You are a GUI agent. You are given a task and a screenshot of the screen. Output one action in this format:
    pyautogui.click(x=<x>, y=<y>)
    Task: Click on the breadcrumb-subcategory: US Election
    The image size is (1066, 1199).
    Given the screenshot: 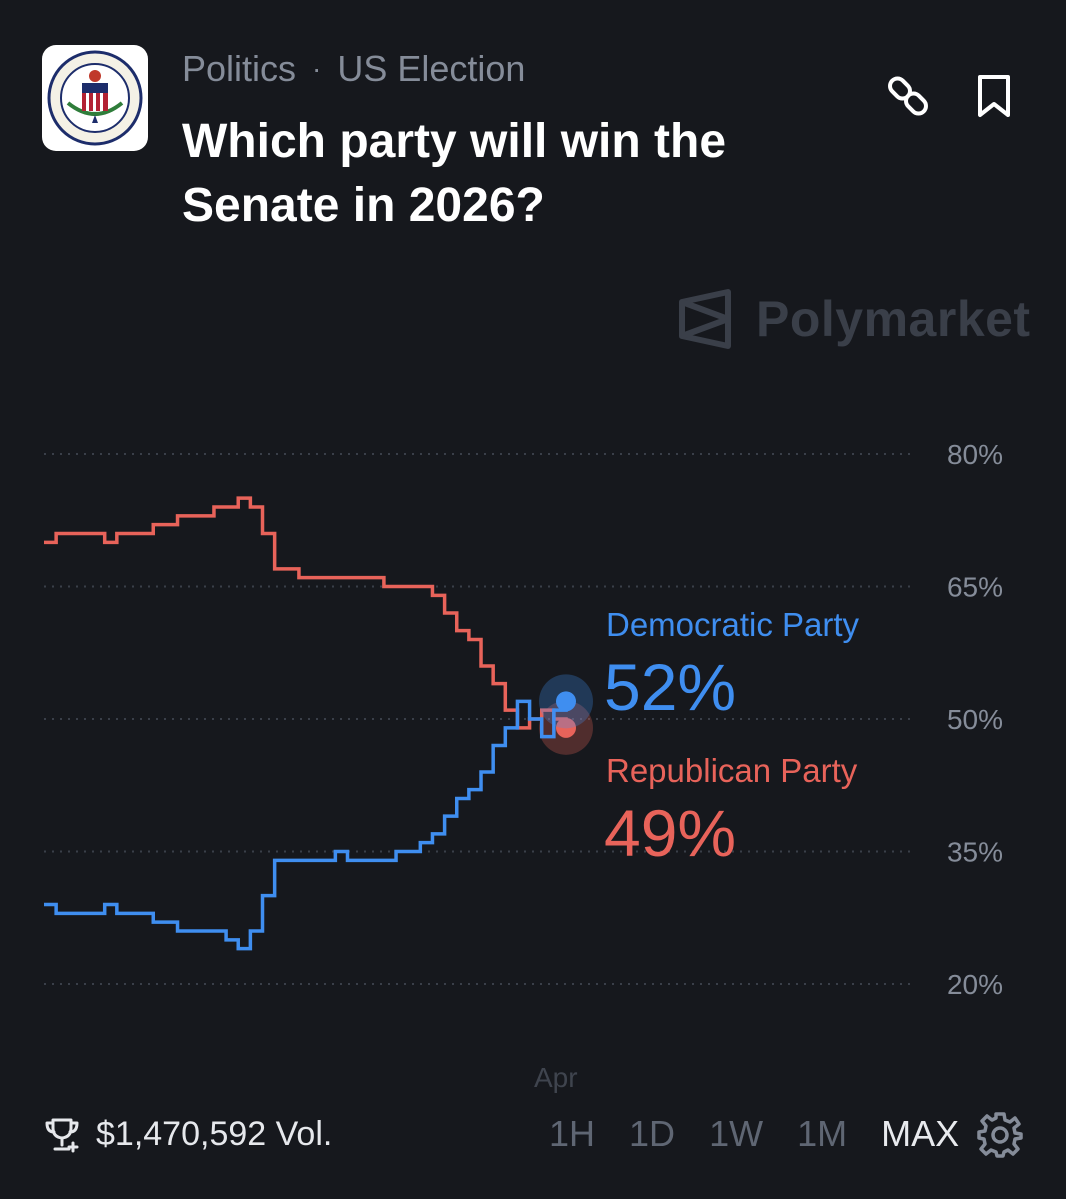 What is the action you would take?
    pyautogui.click(x=431, y=68)
    